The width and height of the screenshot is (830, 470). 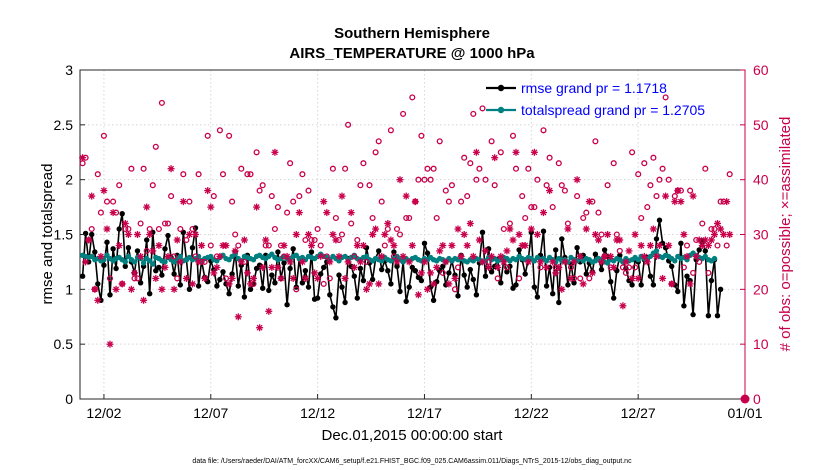 What do you see at coordinates (613, 110) in the screenshot?
I see `legend-totalspread-label: totalspread grand pr = 1.2705` at bounding box center [613, 110].